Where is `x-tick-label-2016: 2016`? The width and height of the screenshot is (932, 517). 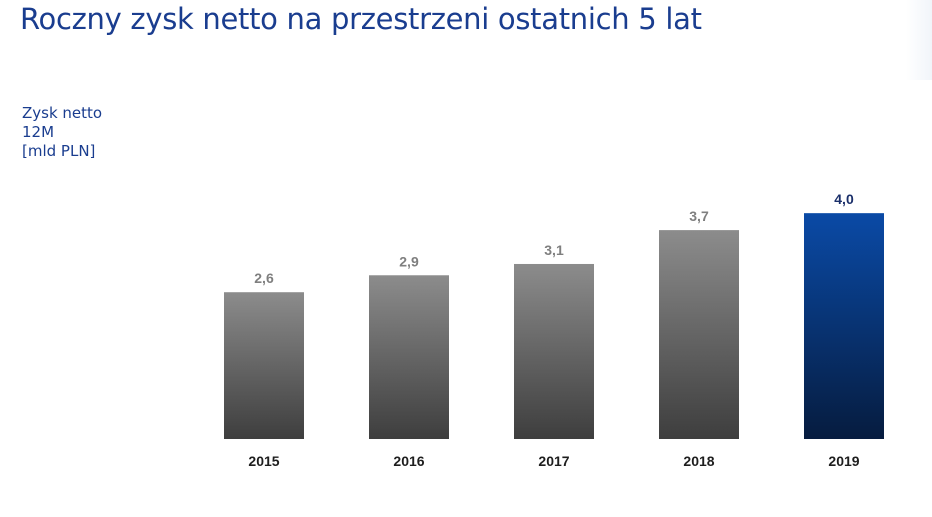
x-tick-label-2016: 2016 is located at coordinates (408, 461).